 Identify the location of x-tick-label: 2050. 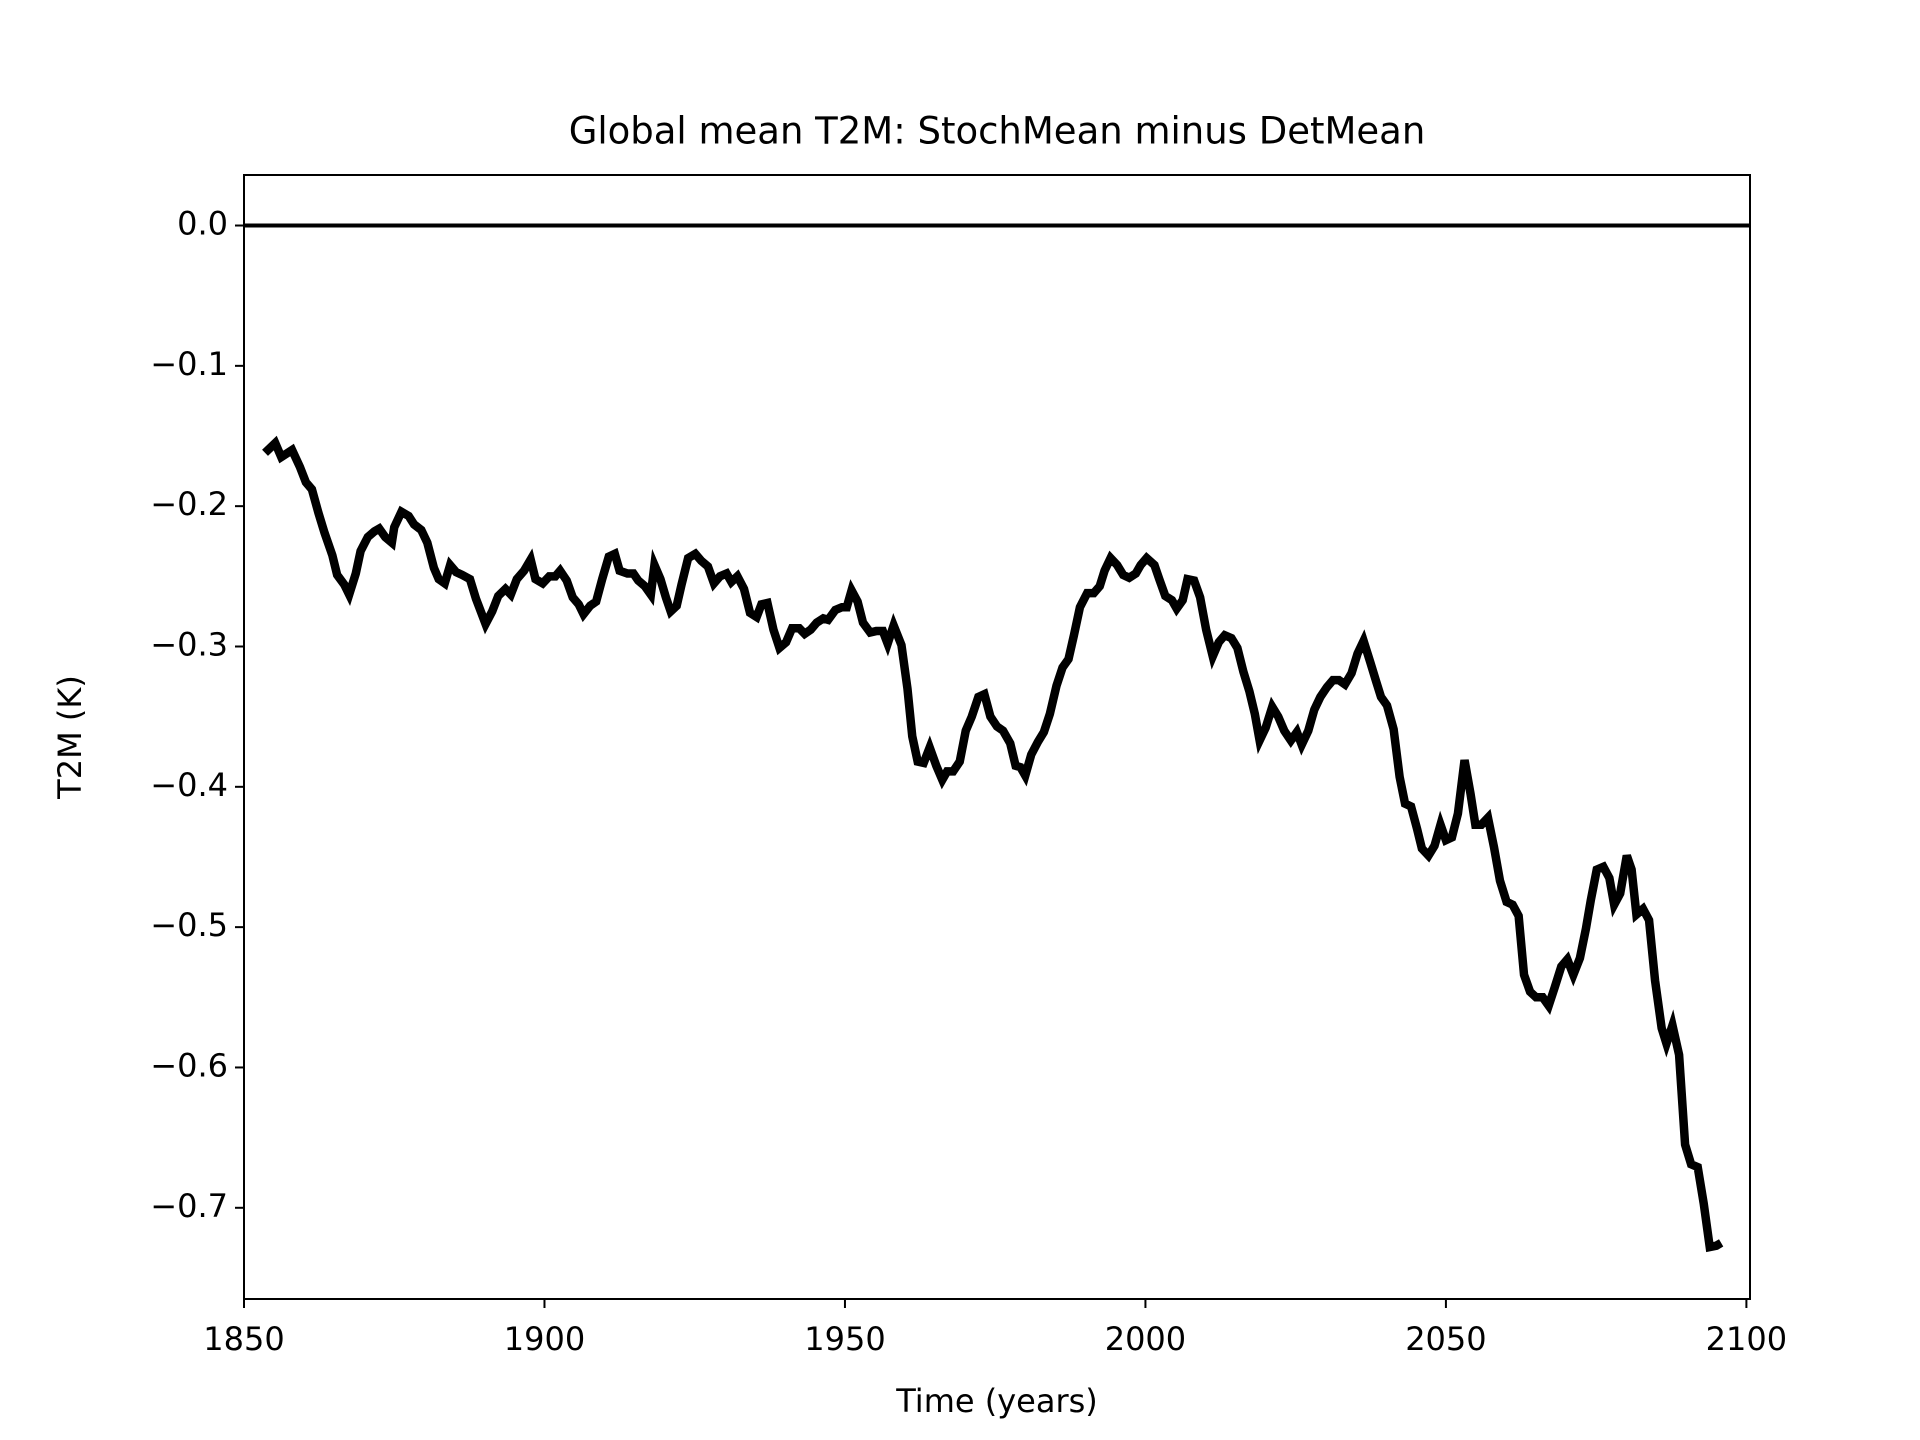
(1445, 1339).